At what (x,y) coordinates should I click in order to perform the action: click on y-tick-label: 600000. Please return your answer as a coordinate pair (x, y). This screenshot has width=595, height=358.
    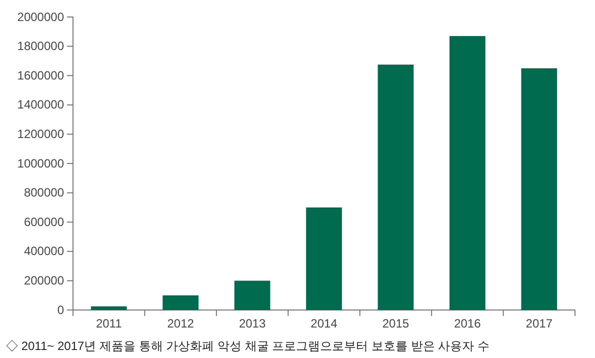
    Looking at the image, I should click on (44, 221).